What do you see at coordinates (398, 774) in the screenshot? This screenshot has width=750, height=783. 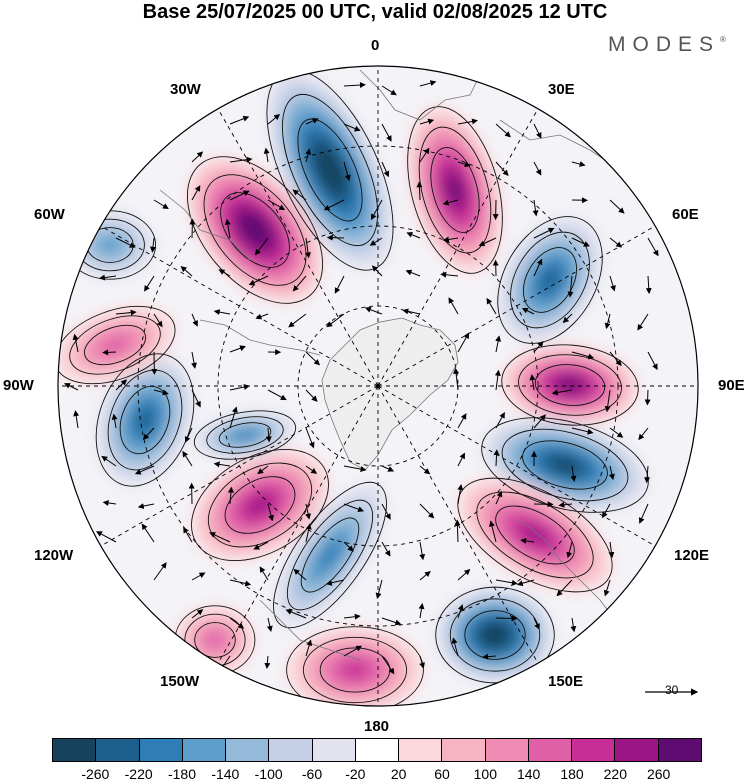 I see `colorbar-tick-label: 20` at bounding box center [398, 774].